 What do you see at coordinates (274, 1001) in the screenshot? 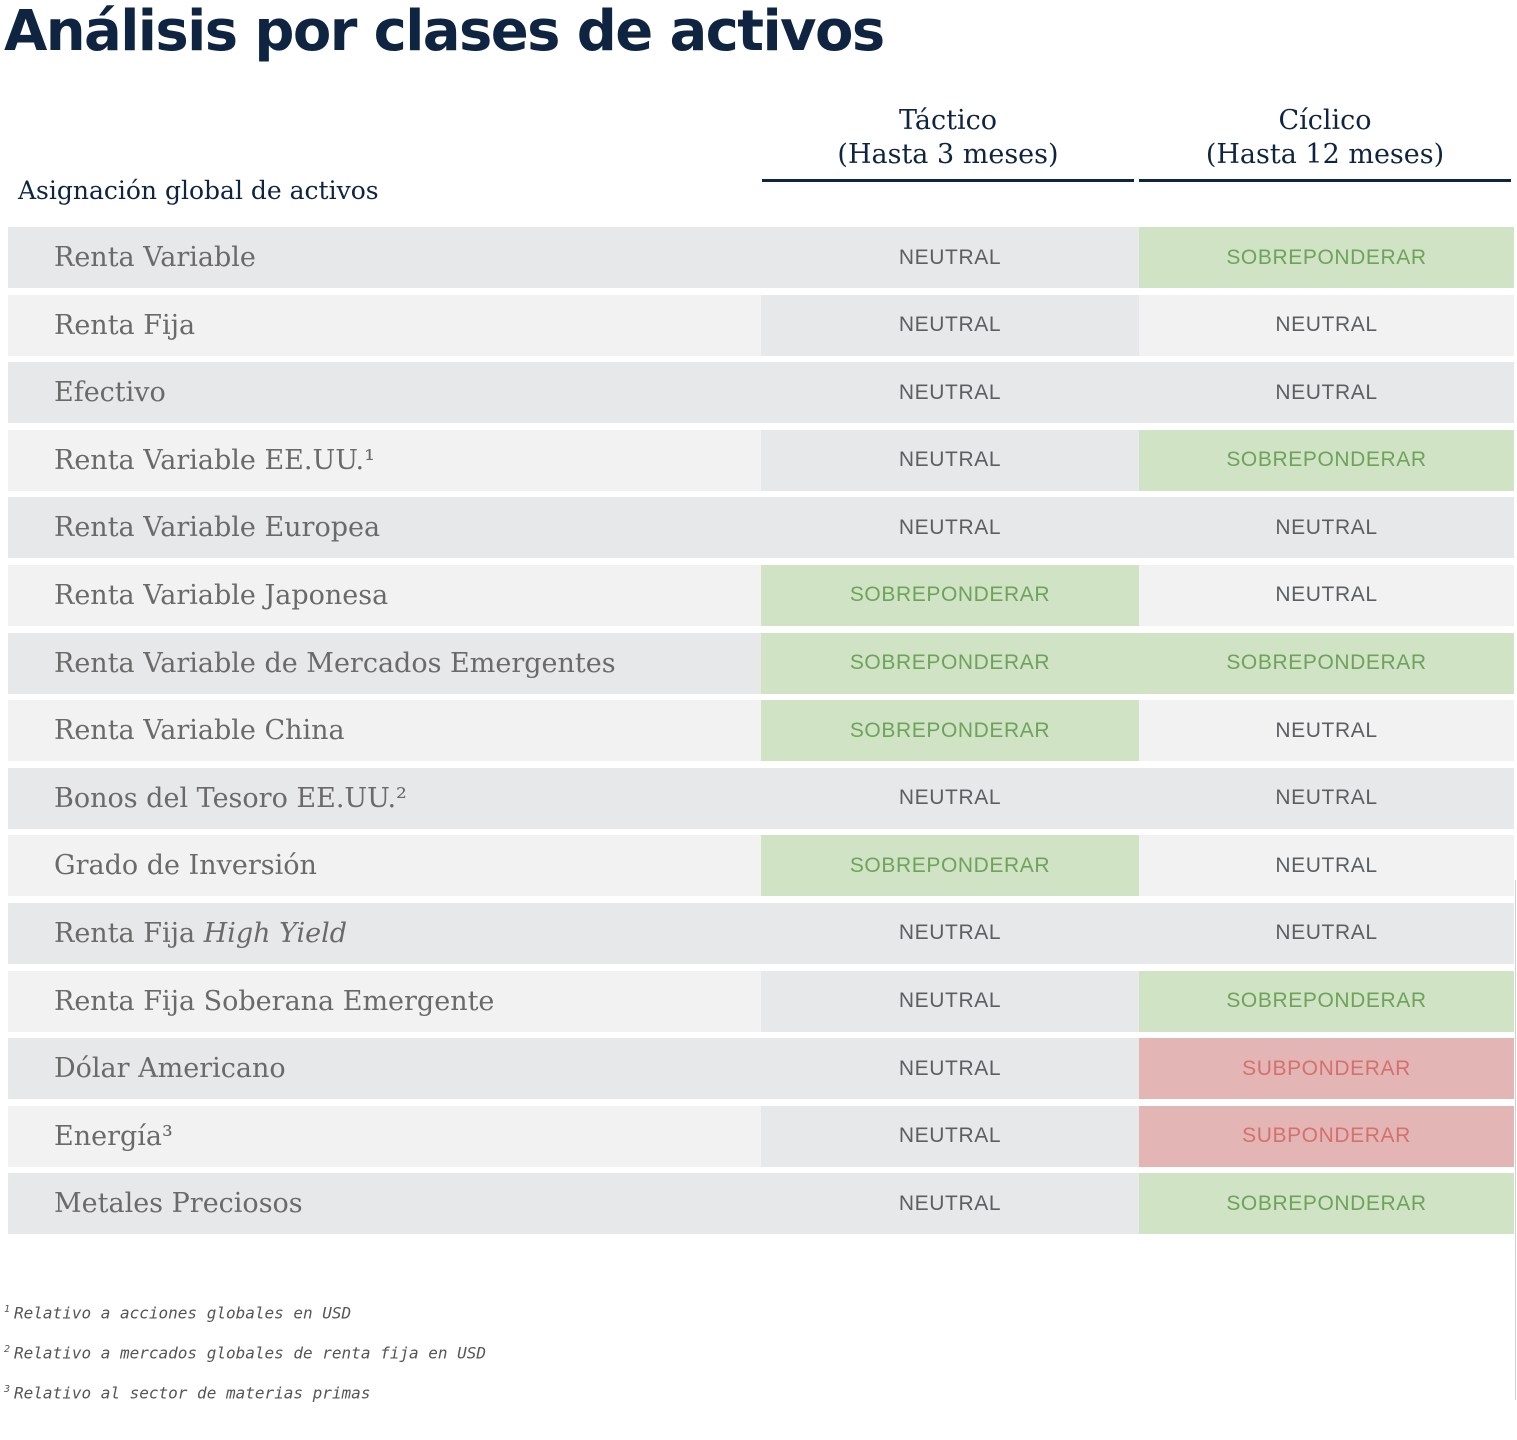
I see `asset-class-name: Renta Fija Soberana Emergente` at bounding box center [274, 1001].